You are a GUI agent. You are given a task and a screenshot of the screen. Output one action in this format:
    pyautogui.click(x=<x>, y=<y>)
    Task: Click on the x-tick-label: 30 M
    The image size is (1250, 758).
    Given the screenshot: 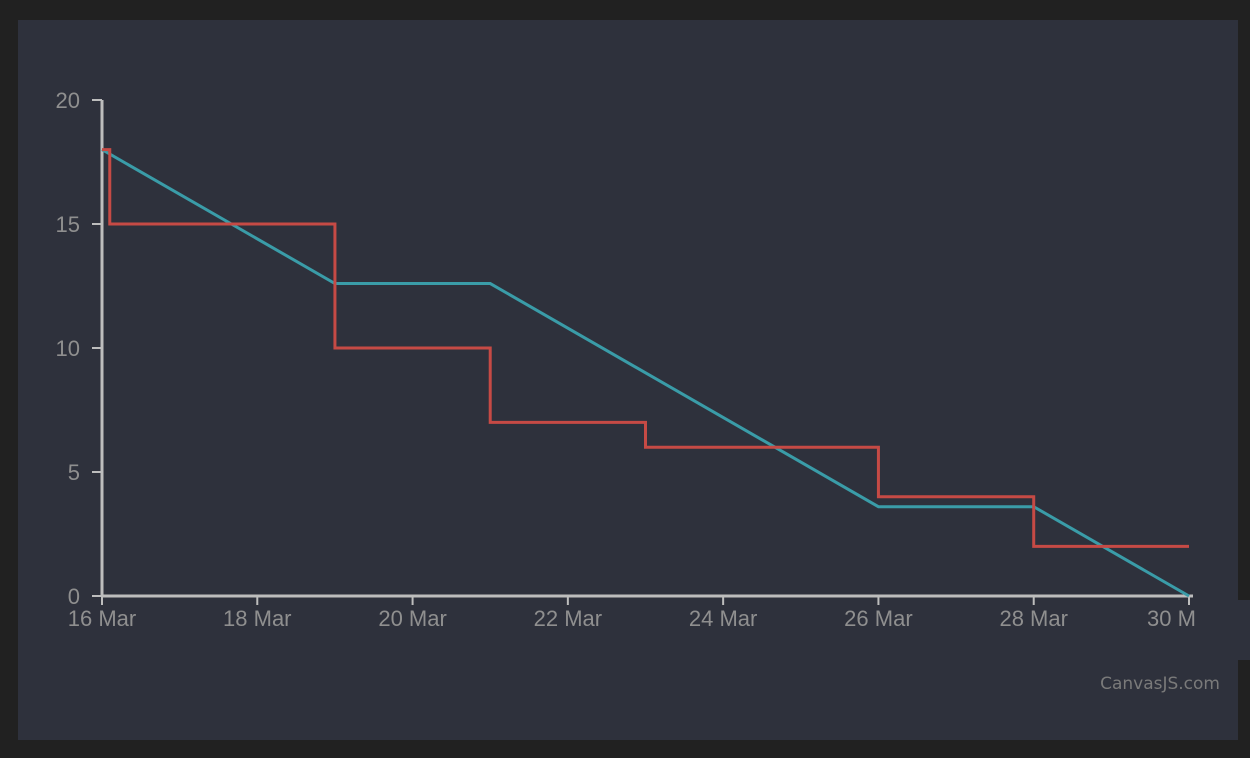 What is the action you would take?
    pyautogui.click(x=1171, y=618)
    